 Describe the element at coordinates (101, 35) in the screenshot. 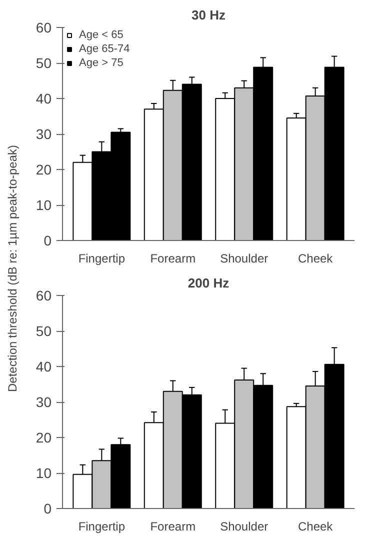

I see `legend-label: Age < 65` at that location.